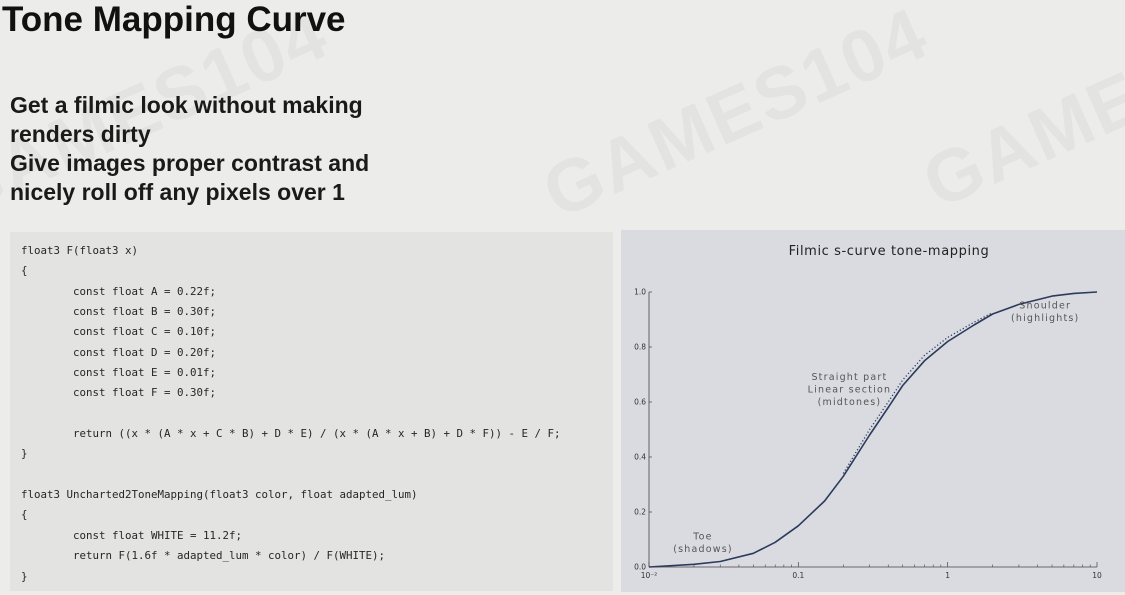 The height and width of the screenshot is (595, 1125). Describe the element at coordinates (190, 163) in the screenshot. I see `bullet-line: Give images proper contrast and` at that location.